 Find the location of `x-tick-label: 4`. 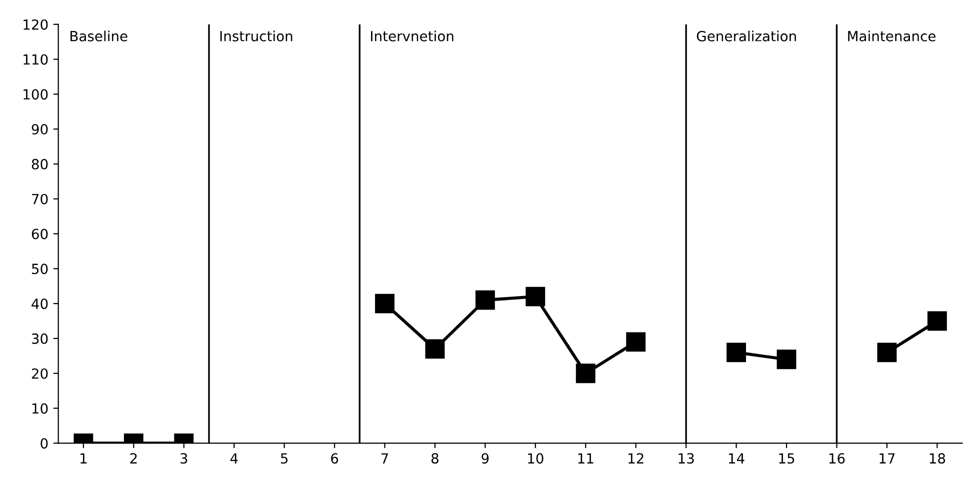

x-tick-label: 4 is located at coordinates (234, 458).